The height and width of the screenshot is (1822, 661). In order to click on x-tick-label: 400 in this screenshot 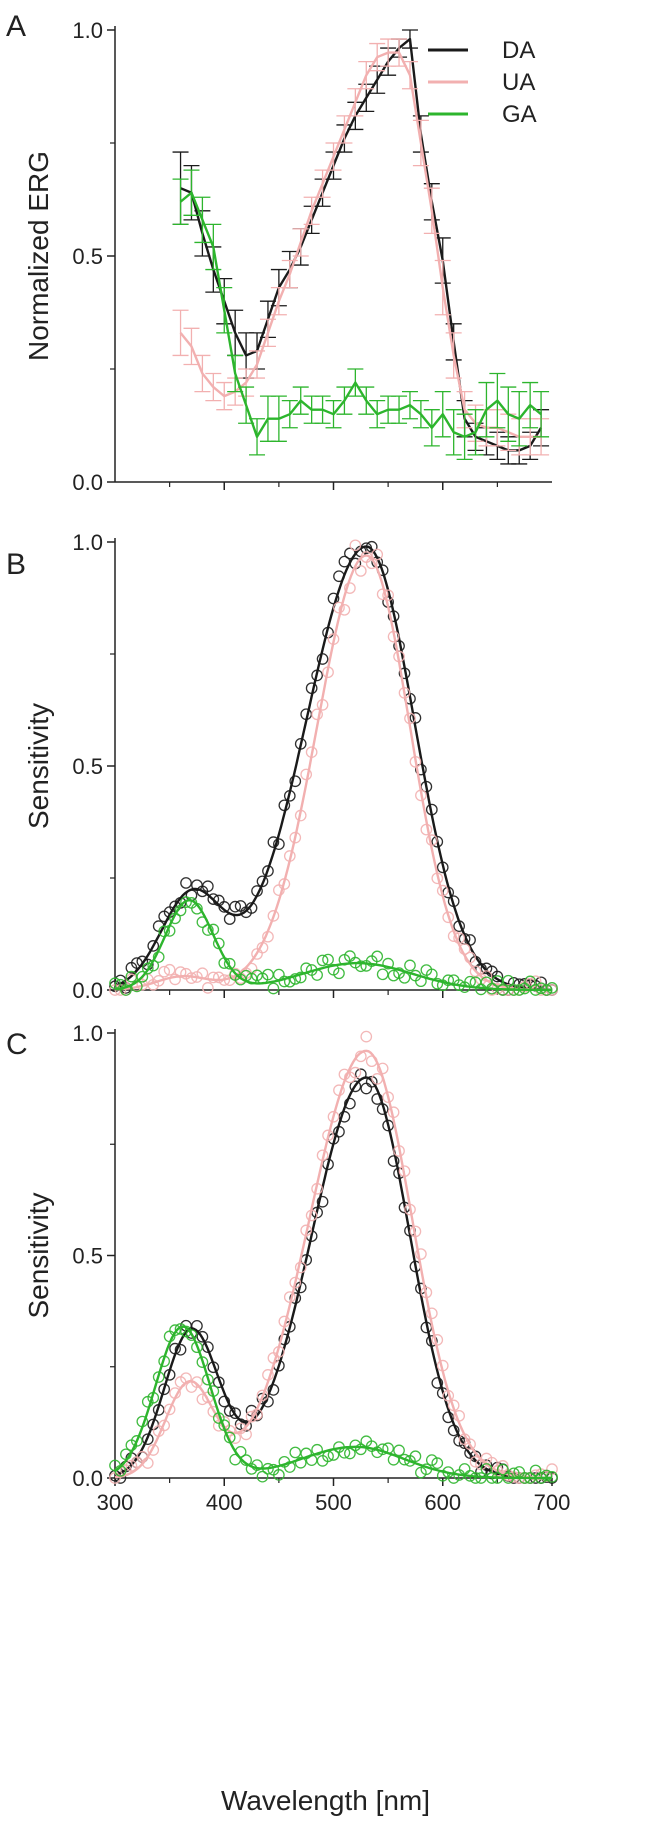, I will do `click(224, 1502)`.